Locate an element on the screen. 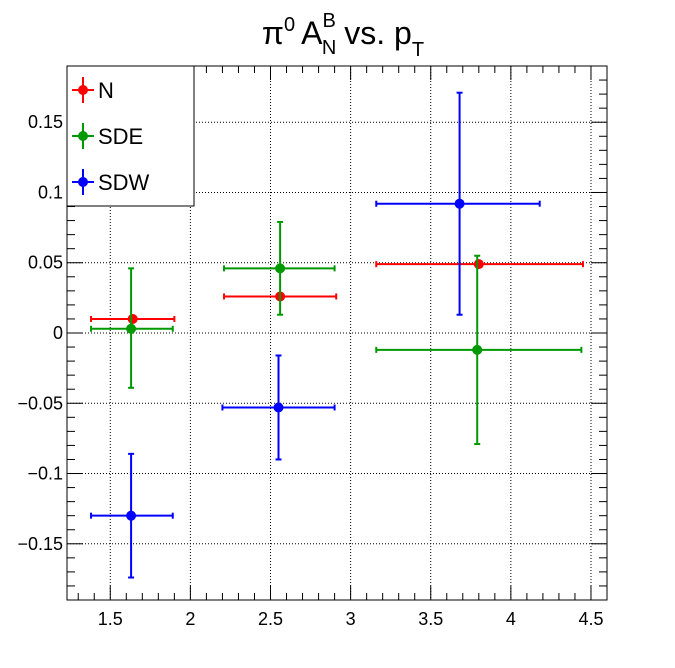 Image resolution: width=675 pixels, height=668 pixels. title-a: A is located at coordinates (312, 33).